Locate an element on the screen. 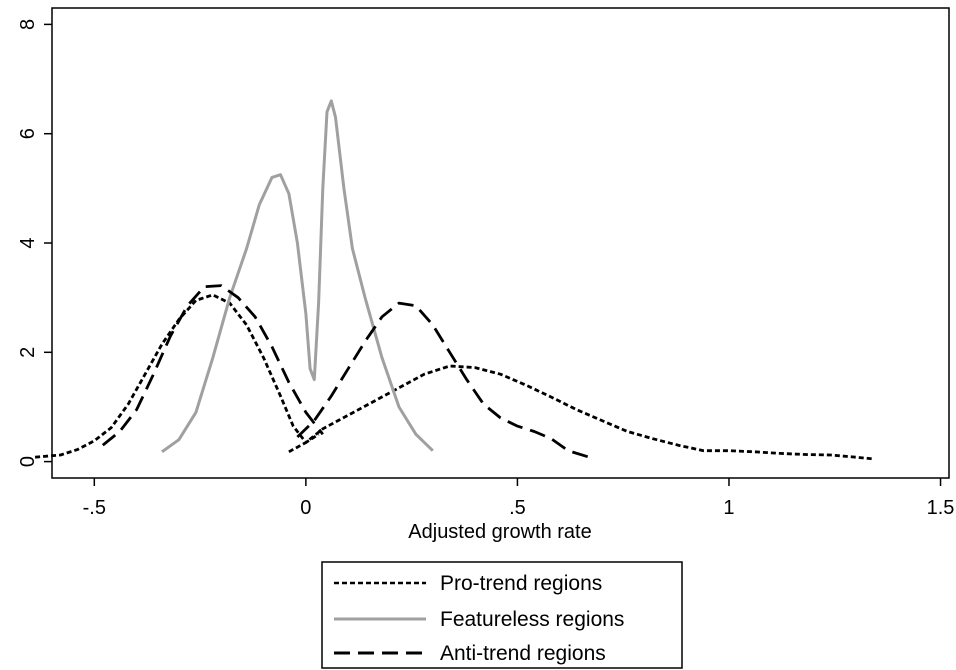 The height and width of the screenshot is (670, 956). x-tick-label: 0 is located at coordinates (305, 508).